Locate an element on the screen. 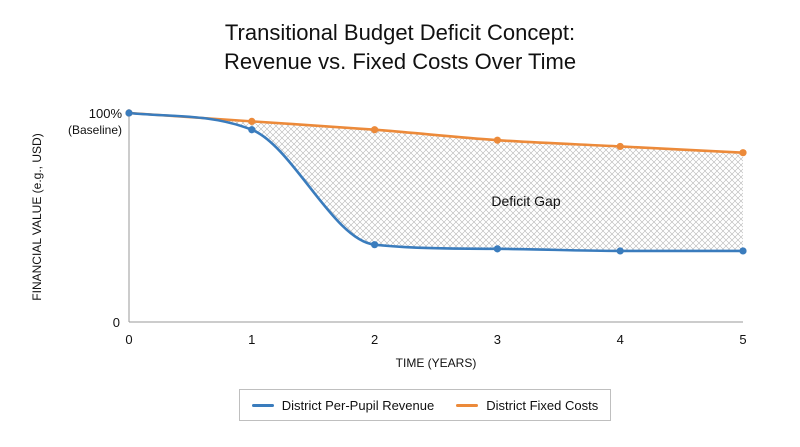  chart-title-line-2: Revenue vs. Fixed Costs Over Time is located at coordinates (400, 61).